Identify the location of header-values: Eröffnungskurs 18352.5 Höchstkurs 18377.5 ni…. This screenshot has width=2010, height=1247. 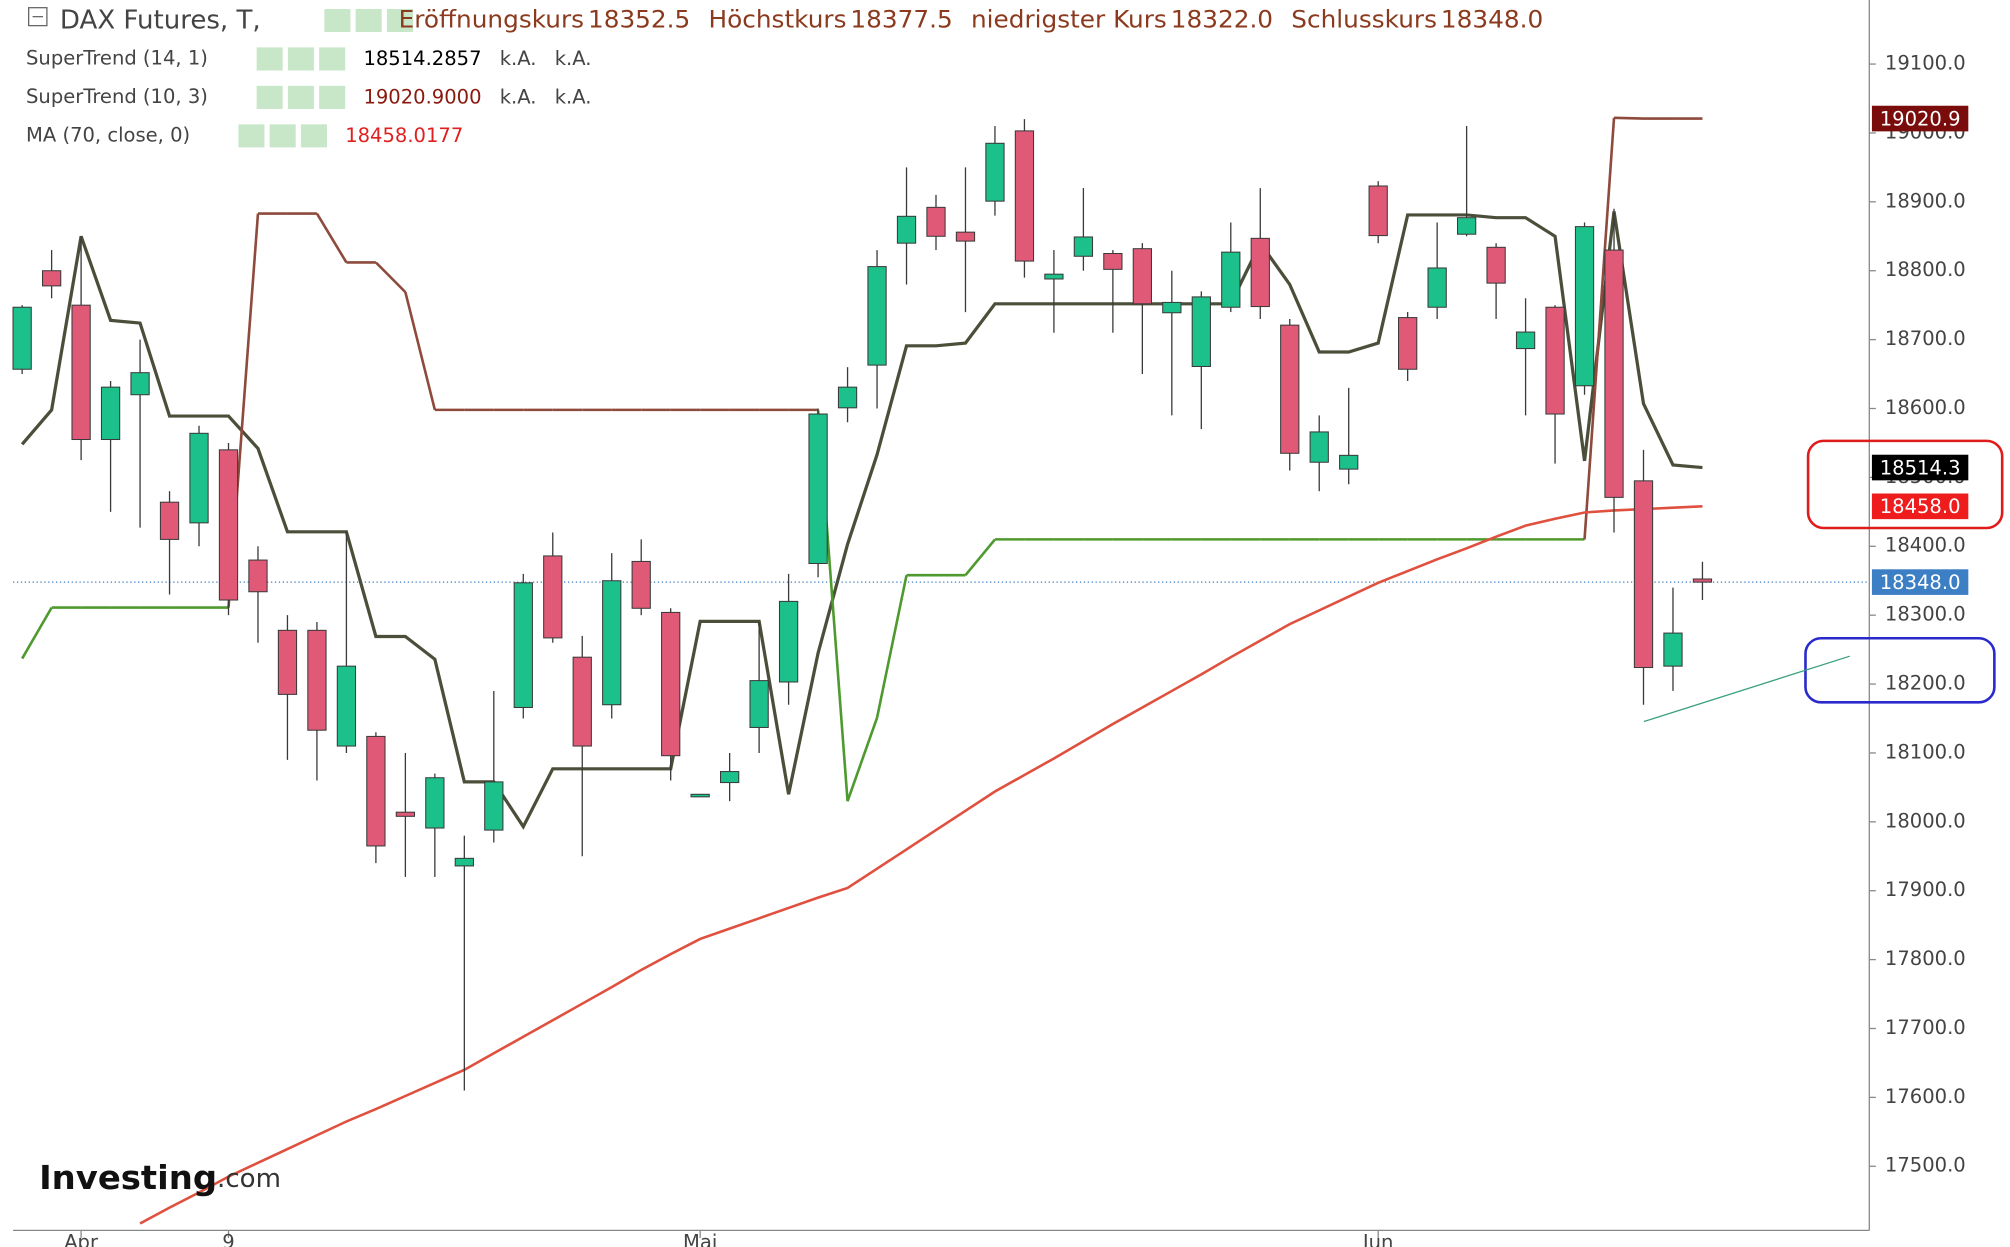
(971, 19).